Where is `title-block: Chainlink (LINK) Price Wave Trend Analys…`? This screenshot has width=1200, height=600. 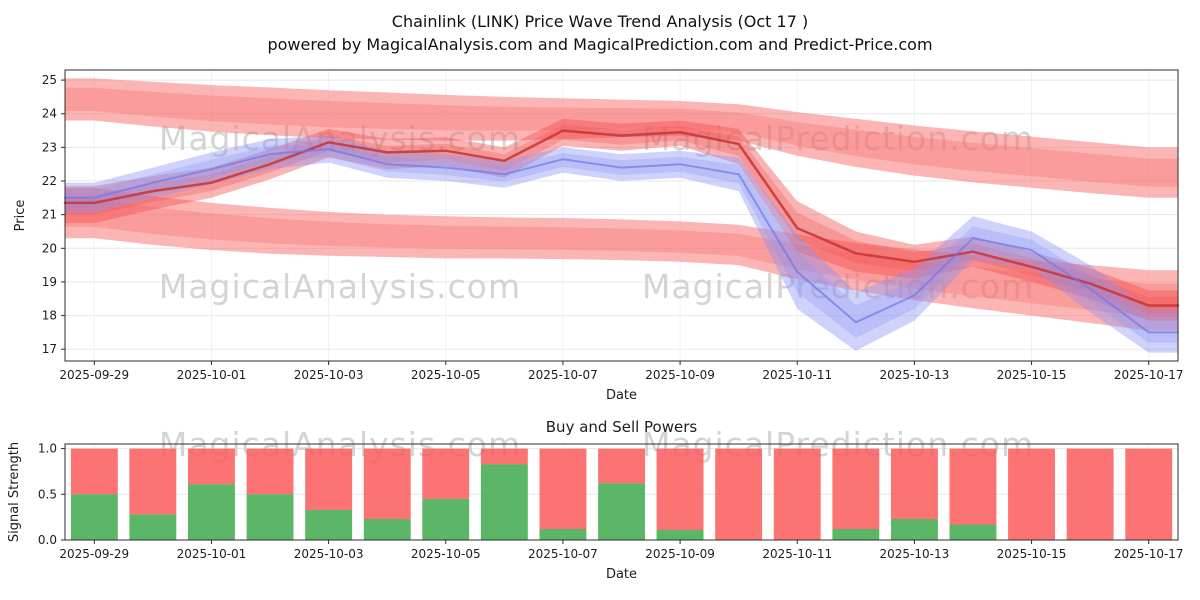 title-block: Chainlink (LINK) Price Wave Trend Analys… is located at coordinates (600, 33).